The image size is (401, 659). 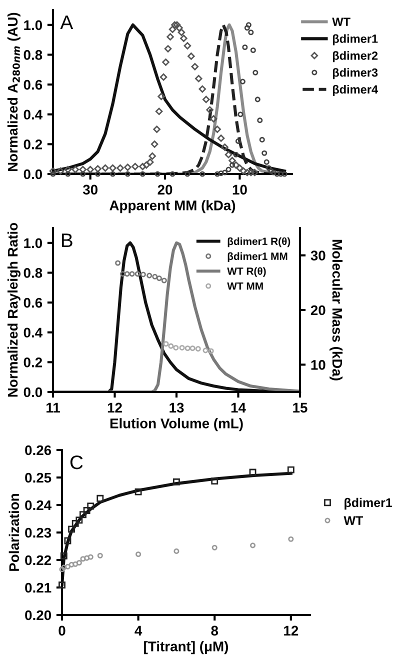 I want to click on y2-tick-label: 30, so click(x=318, y=255).